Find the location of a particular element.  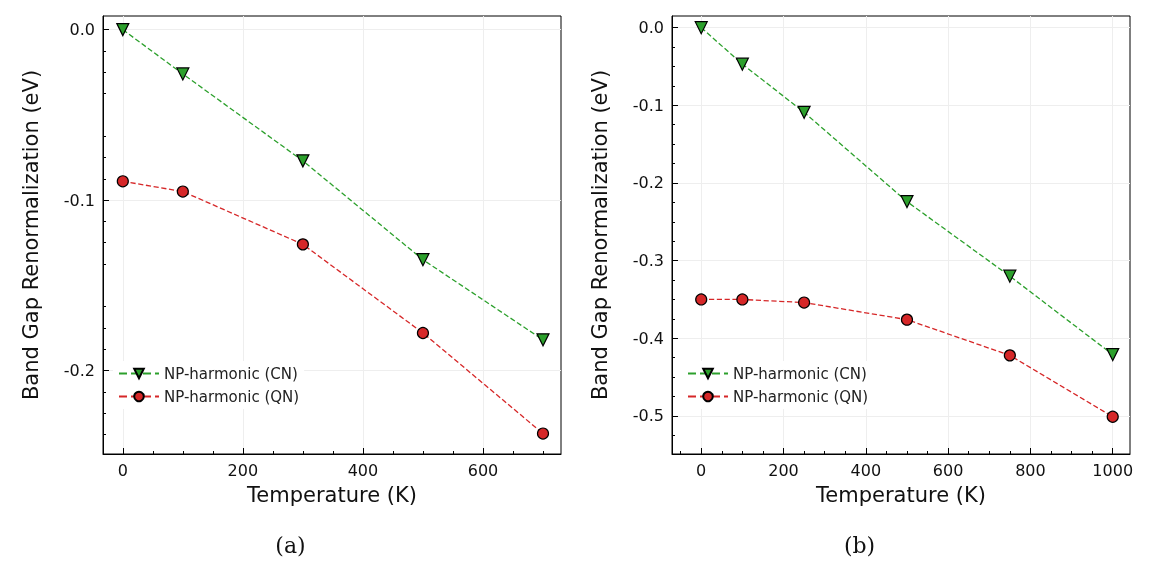

x-tick-label: 800 is located at coordinates (1030, 470).